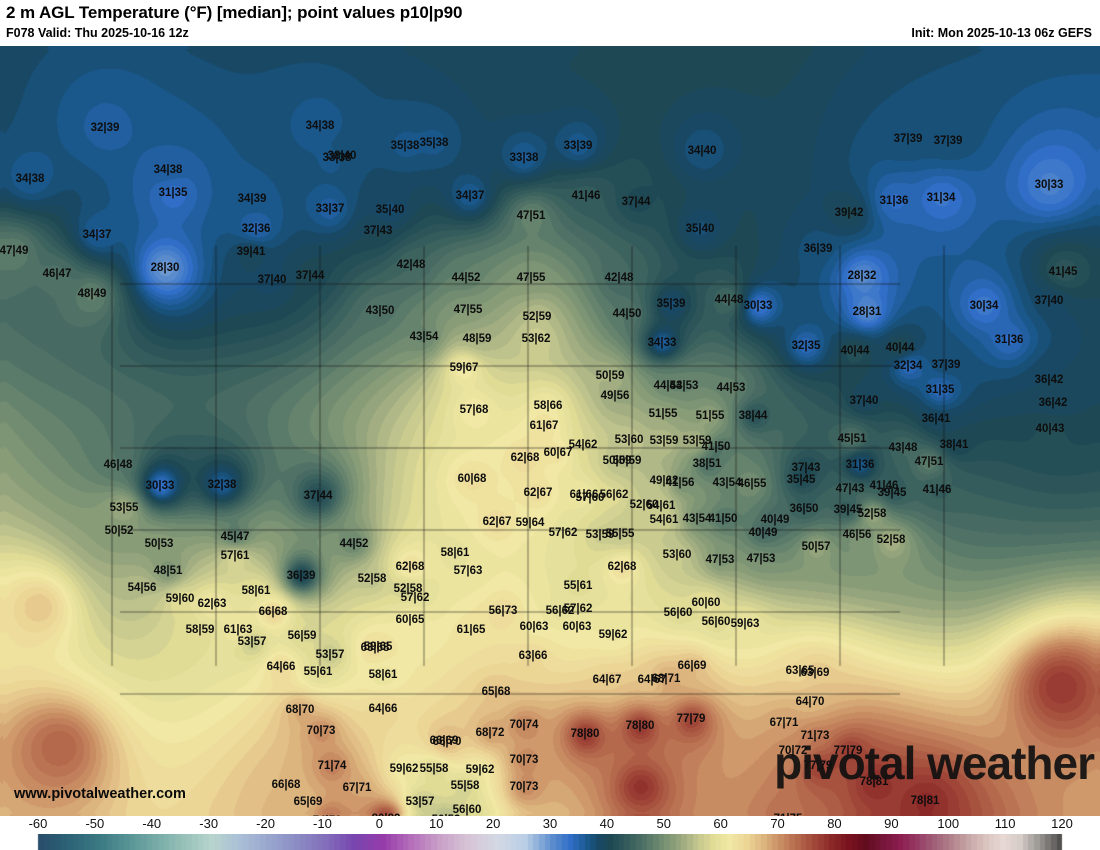 This screenshot has height=850, width=1100. Describe the element at coordinates (707, 464) in the screenshot. I see `point-value-label: 38|51` at that location.